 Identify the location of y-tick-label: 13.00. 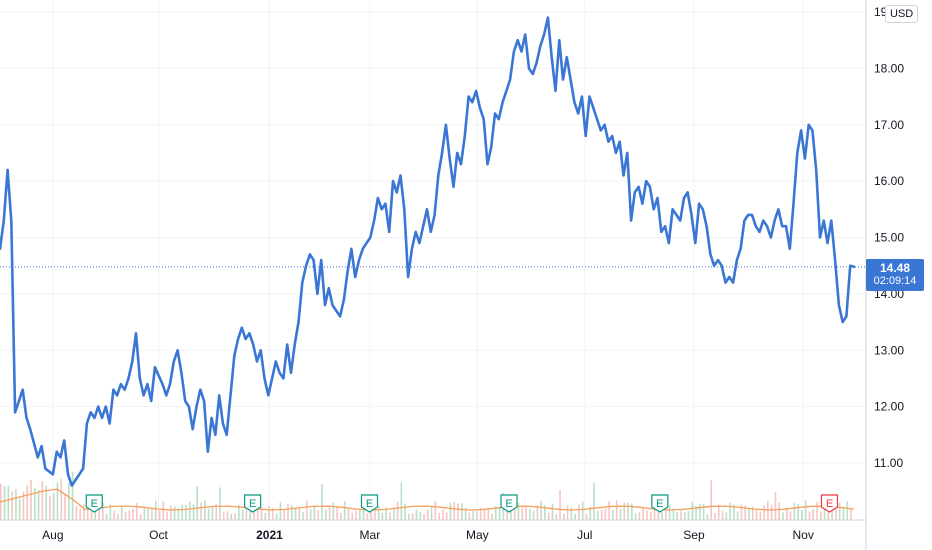
(889, 350).